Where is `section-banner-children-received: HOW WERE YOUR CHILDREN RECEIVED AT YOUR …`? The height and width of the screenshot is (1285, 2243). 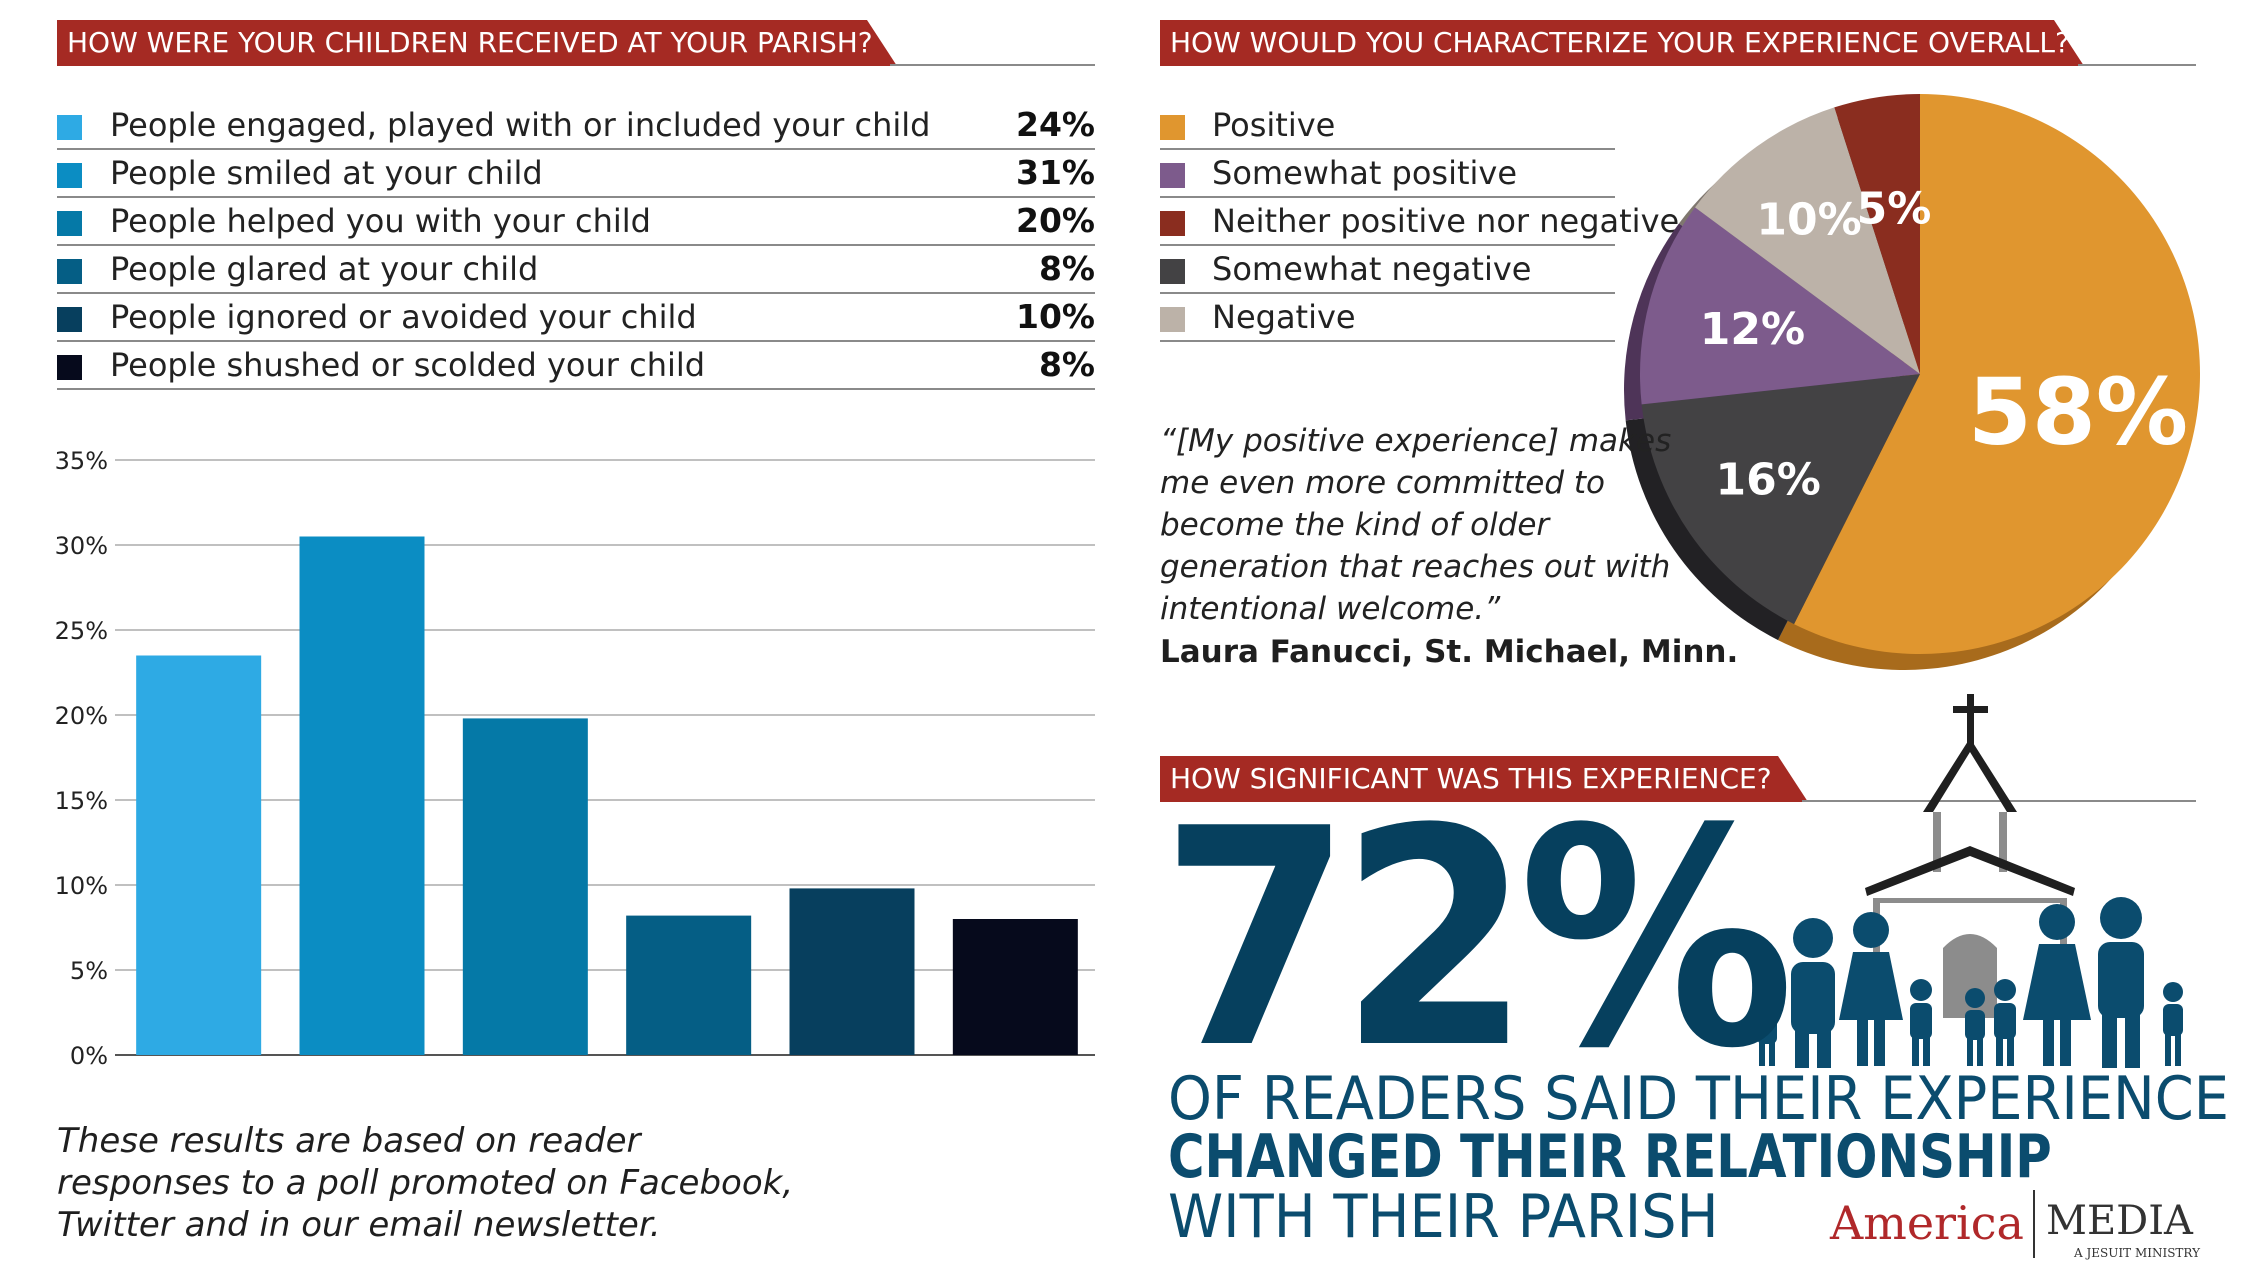
section-banner-children-received: HOW WERE YOUR CHILDREN RECEIVED AT YOUR … is located at coordinates (477, 43).